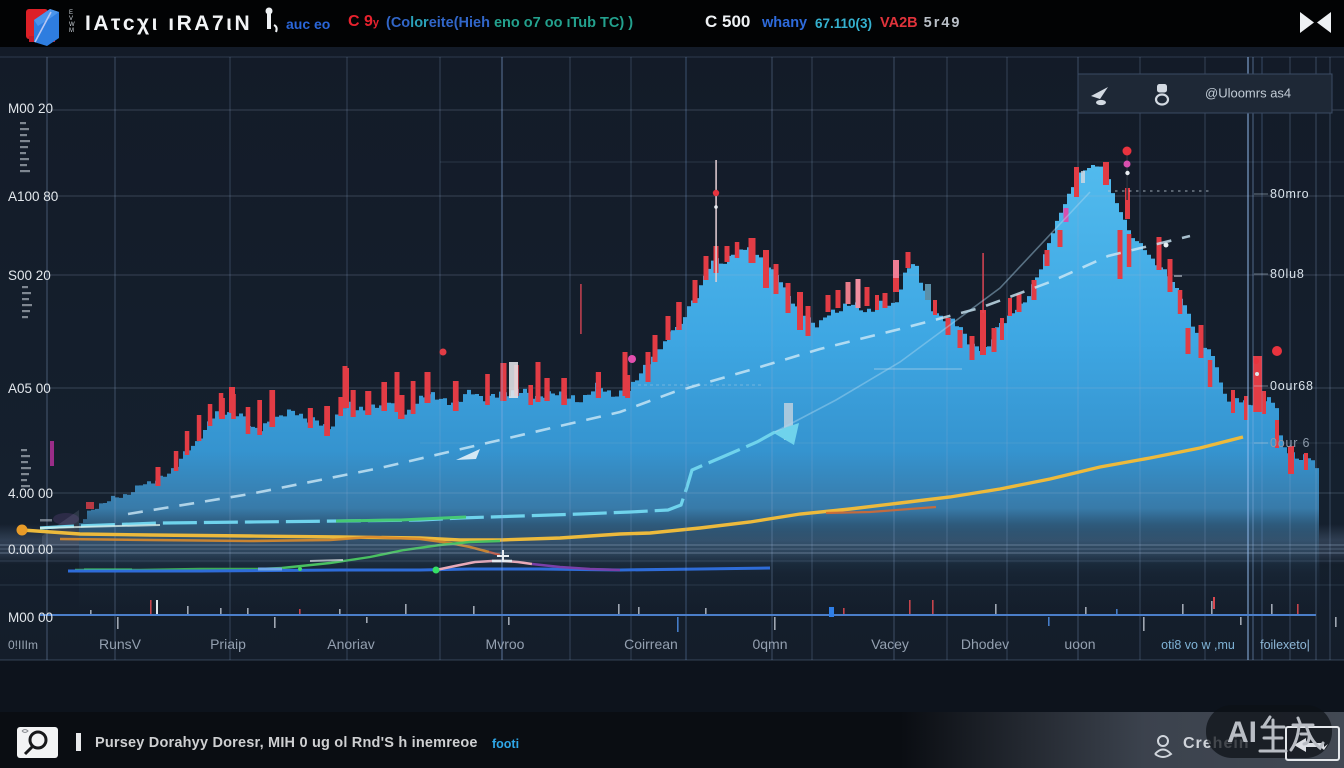 This screenshot has height=768, width=1344. What do you see at coordinates (1198, 645) in the screenshot?
I see `svg-text: oti8 vo w ,mu` at bounding box center [1198, 645].